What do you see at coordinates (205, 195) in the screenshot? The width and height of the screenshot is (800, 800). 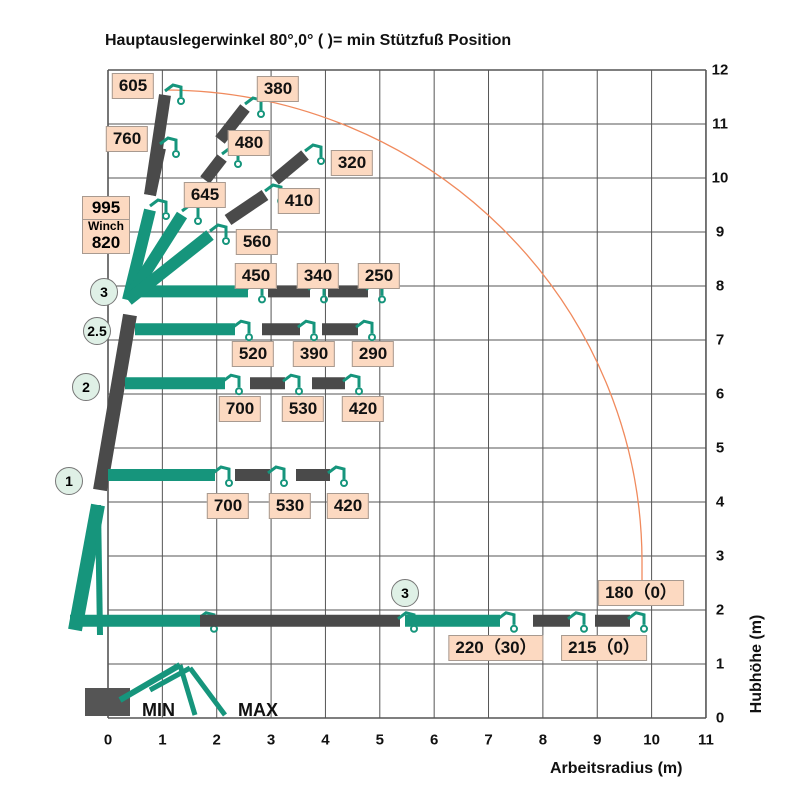 I see `load-label: 645` at bounding box center [205, 195].